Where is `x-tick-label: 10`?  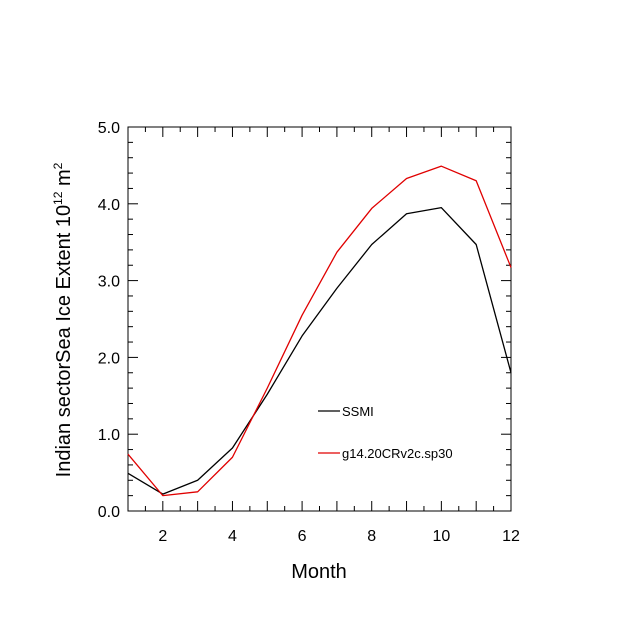 x-tick-label: 10 is located at coordinates (441, 536).